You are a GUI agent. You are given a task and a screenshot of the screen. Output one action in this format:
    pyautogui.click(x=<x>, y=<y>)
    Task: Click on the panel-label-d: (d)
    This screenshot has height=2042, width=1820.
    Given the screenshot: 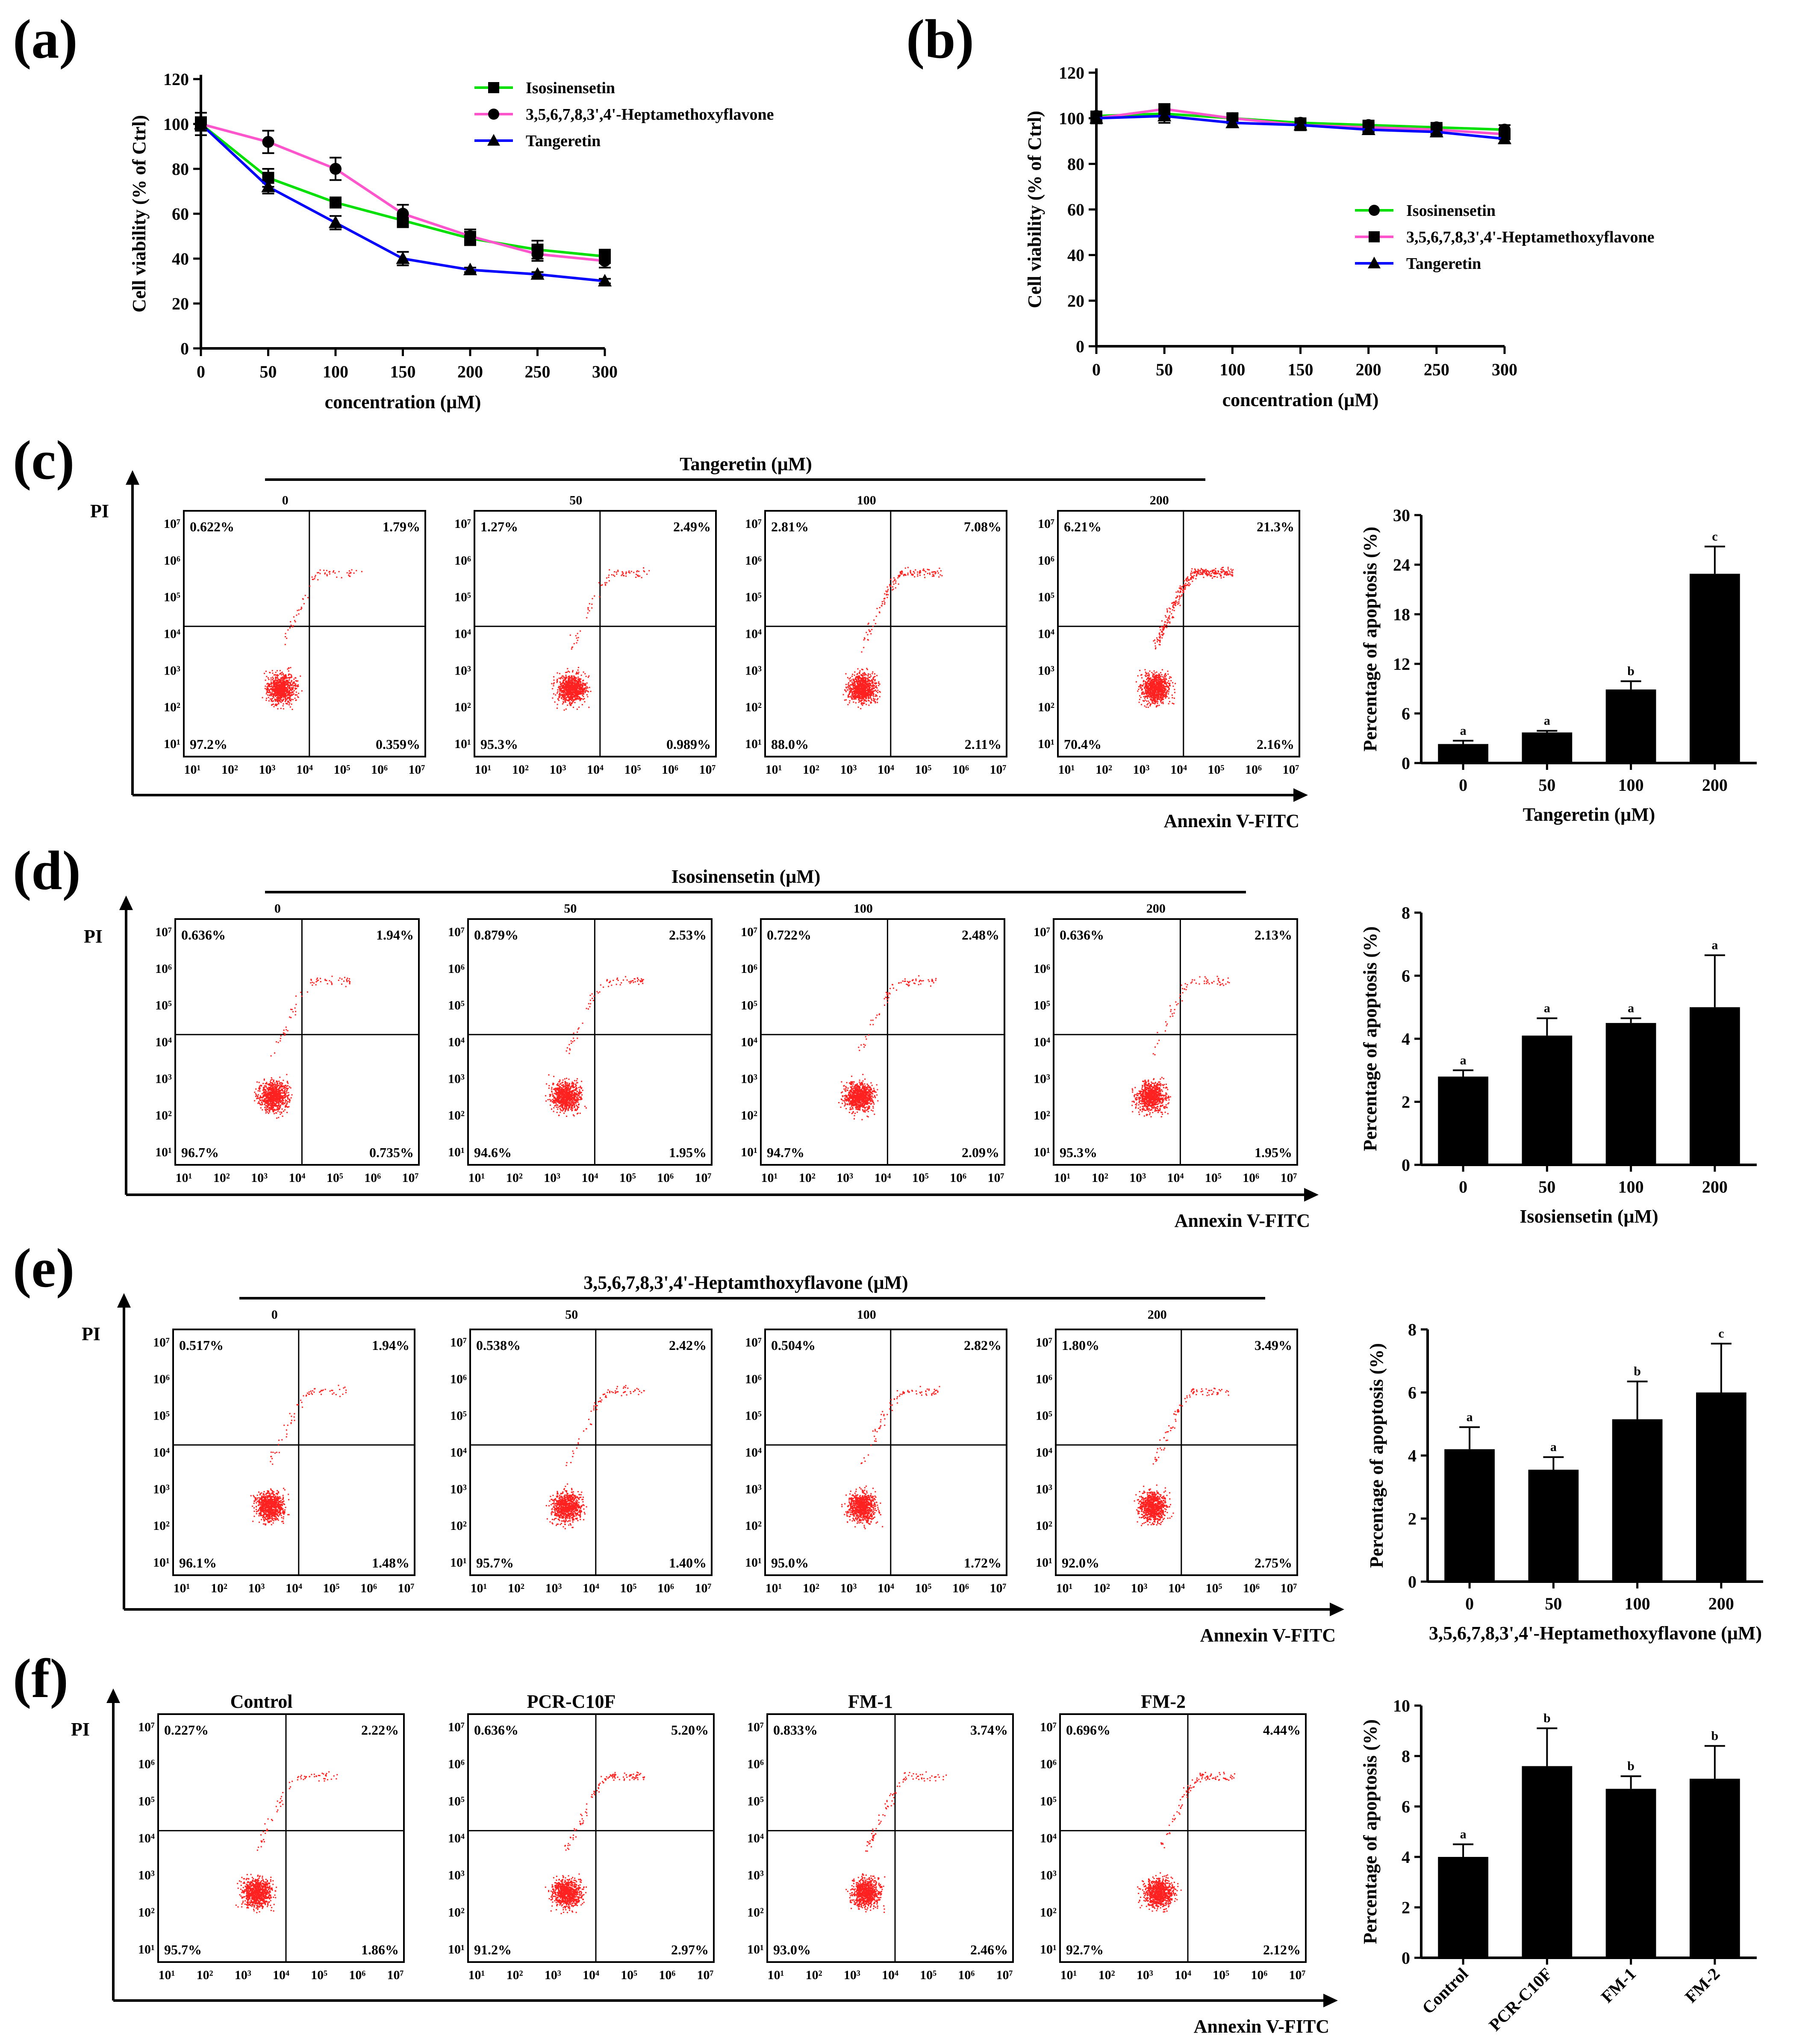 What is the action you would take?
    pyautogui.click(x=47, y=871)
    